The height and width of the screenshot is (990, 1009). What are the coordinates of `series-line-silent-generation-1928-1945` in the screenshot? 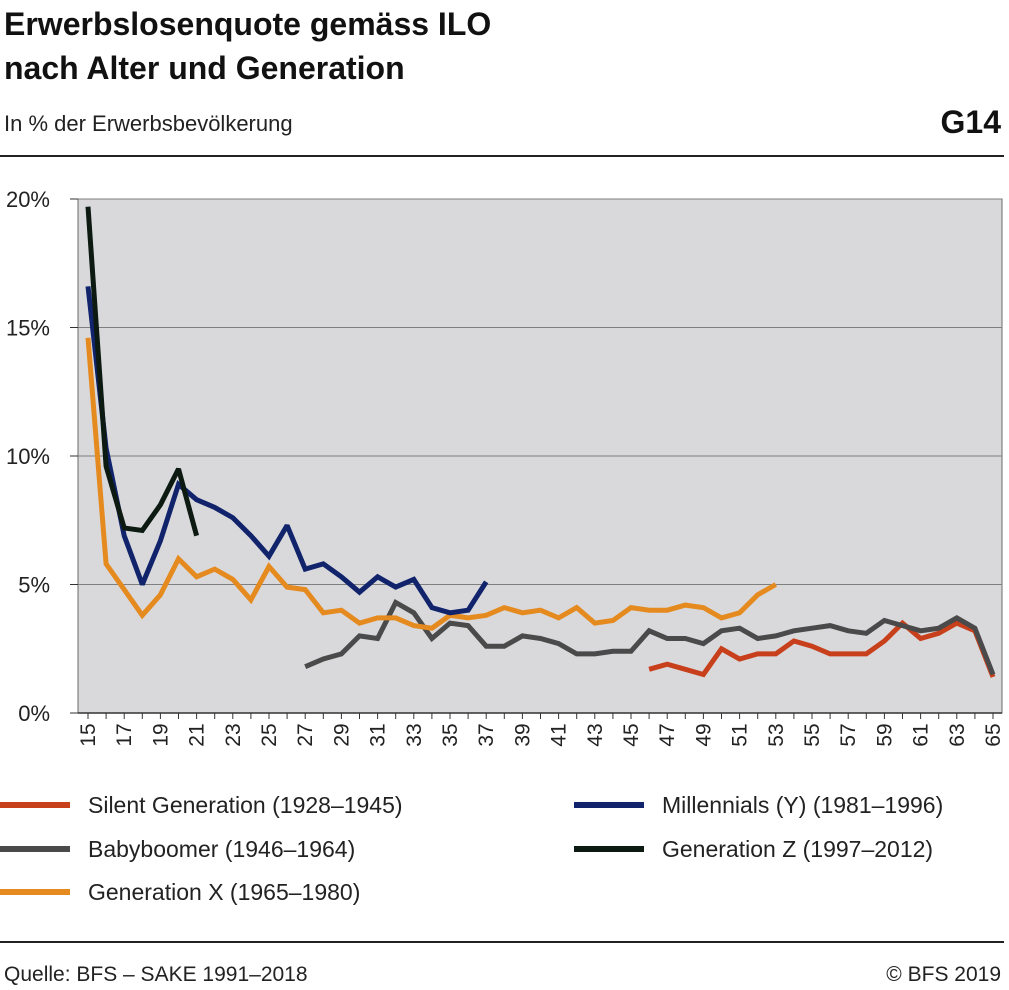 It's located at (822, 648).